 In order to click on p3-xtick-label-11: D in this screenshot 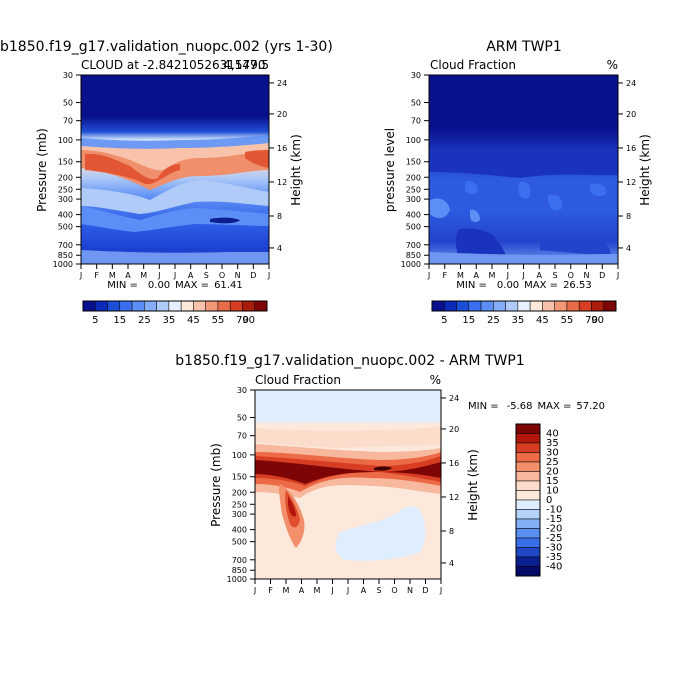, I will do `click(425, 590)`.